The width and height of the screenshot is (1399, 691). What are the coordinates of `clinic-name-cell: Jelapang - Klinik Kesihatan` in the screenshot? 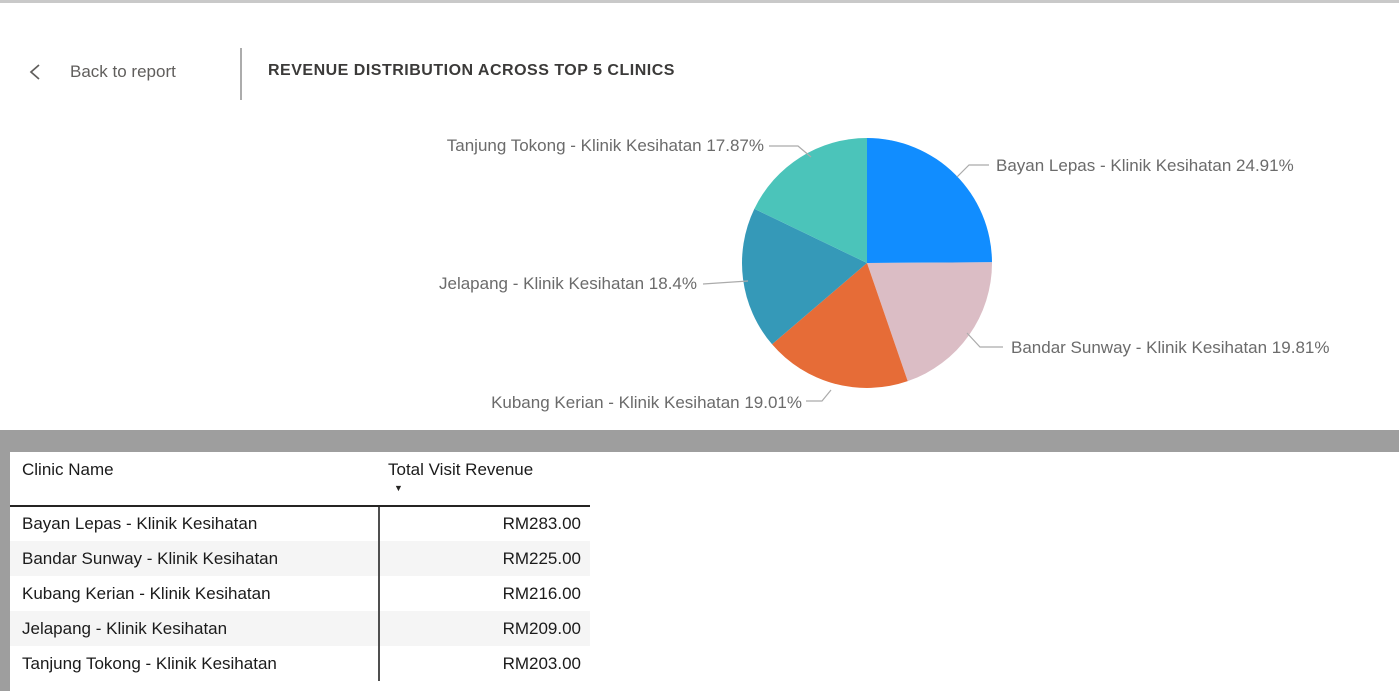 It's located at (125, 628).